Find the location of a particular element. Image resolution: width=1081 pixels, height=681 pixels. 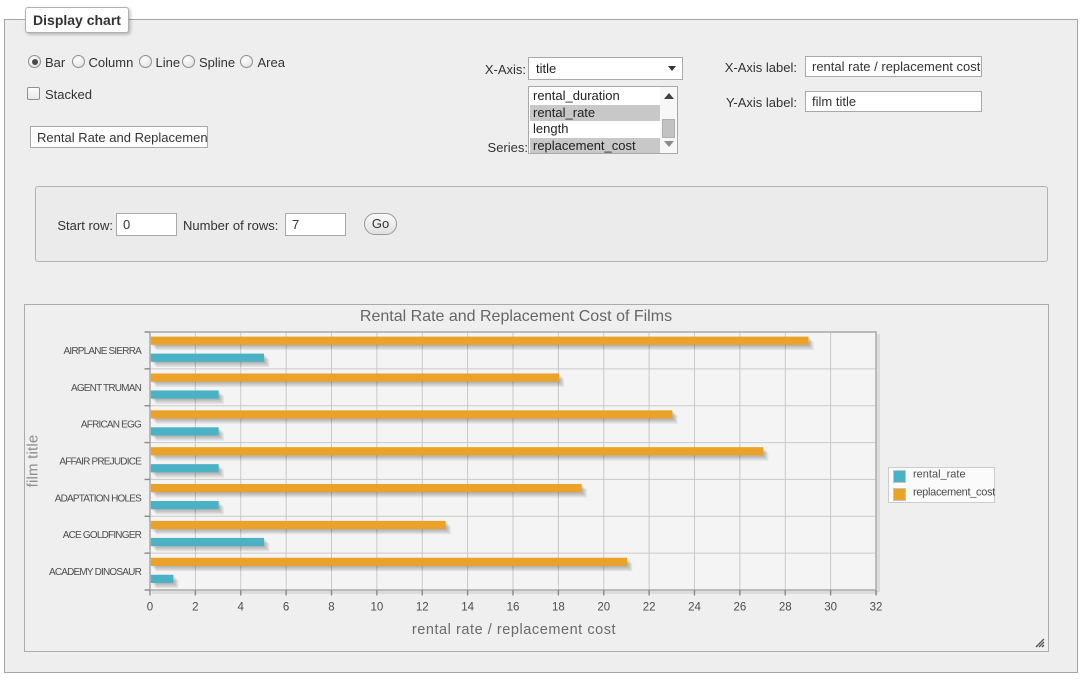

svg-text: ACE GOLDFINGER is located at coordinates (102, 535).